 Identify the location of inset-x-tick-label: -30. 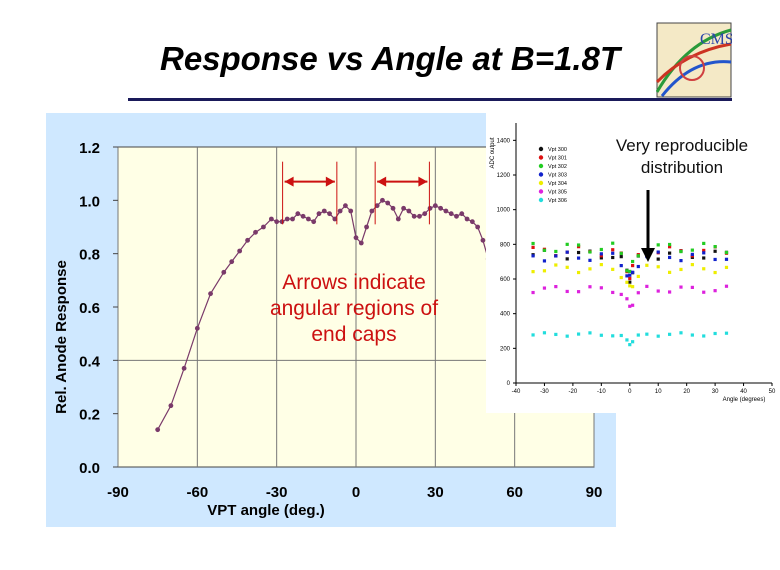
(544, 392).